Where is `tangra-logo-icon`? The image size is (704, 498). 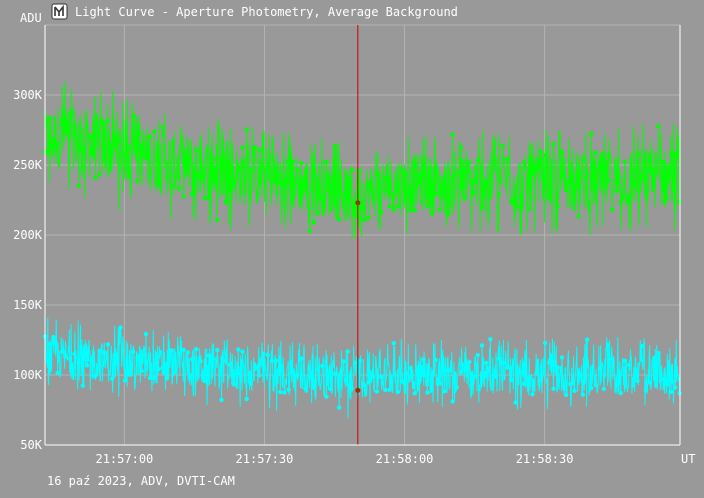 tangra-logo-icon is located at coordinates (59, 11).